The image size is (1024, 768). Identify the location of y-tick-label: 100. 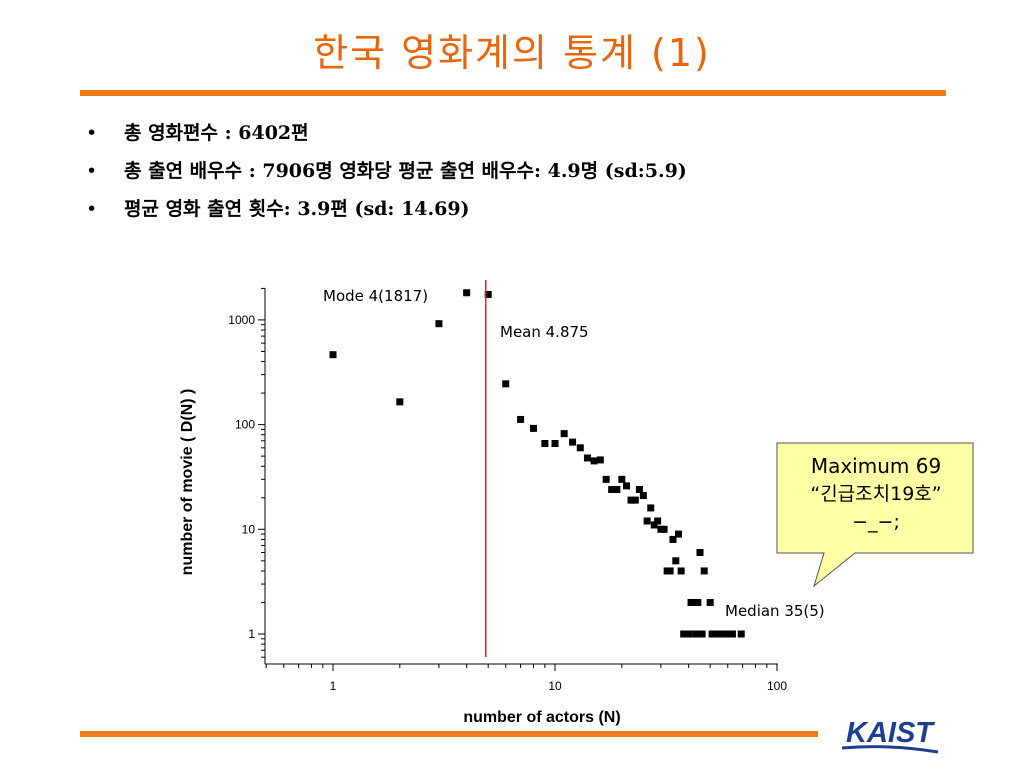
(245, 425).